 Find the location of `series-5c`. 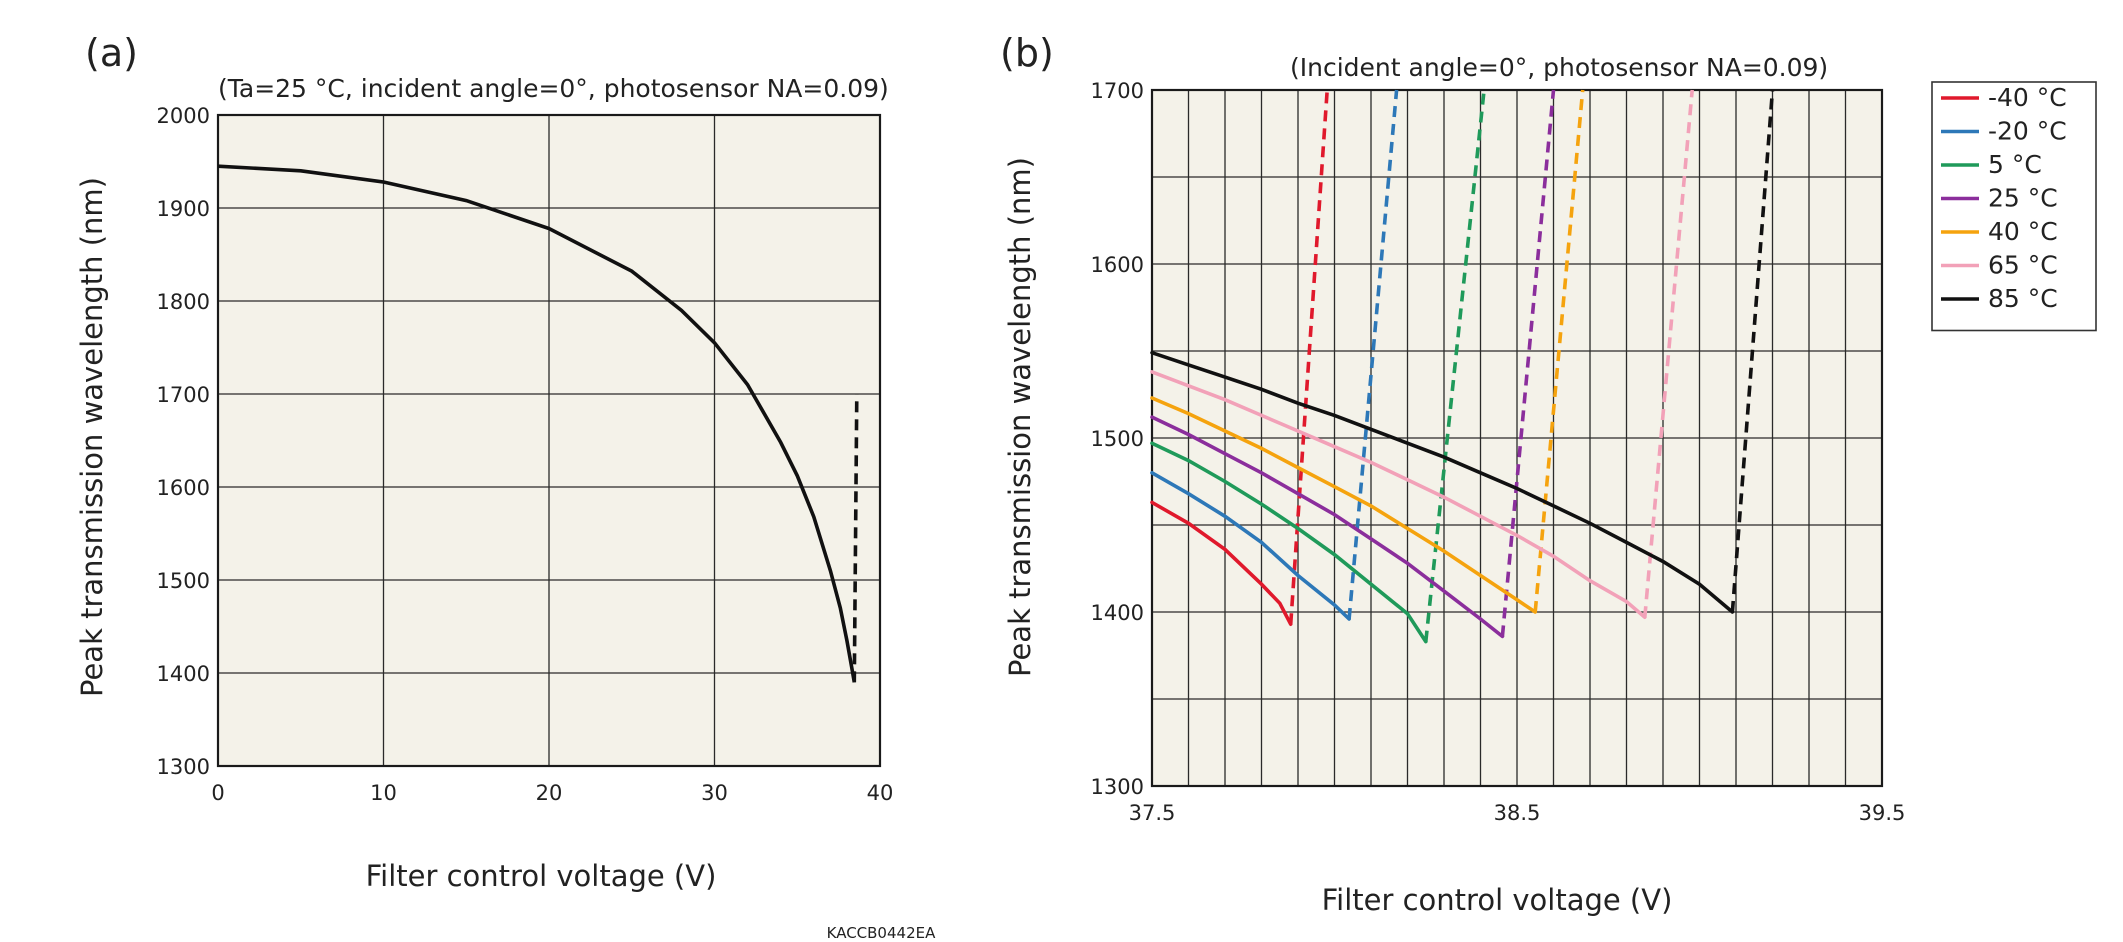

series-5c is located at coordinates (1318, 366).